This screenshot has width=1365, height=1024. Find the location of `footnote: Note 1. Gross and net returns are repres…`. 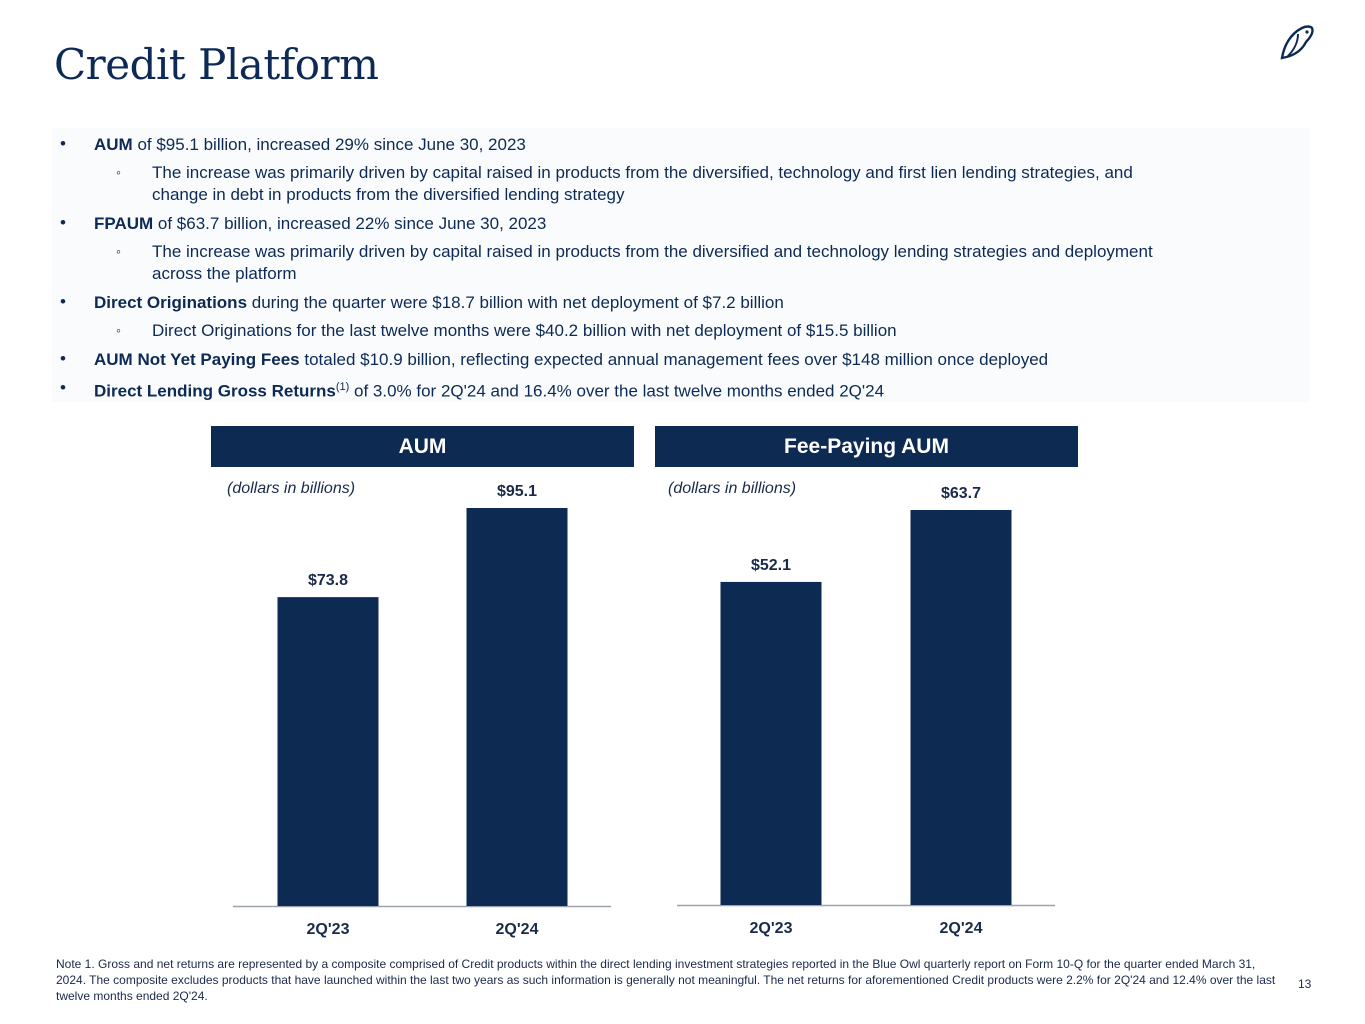

footnote: Note 1. Gross and net returns are repres… is located at coordinates (666, 980).